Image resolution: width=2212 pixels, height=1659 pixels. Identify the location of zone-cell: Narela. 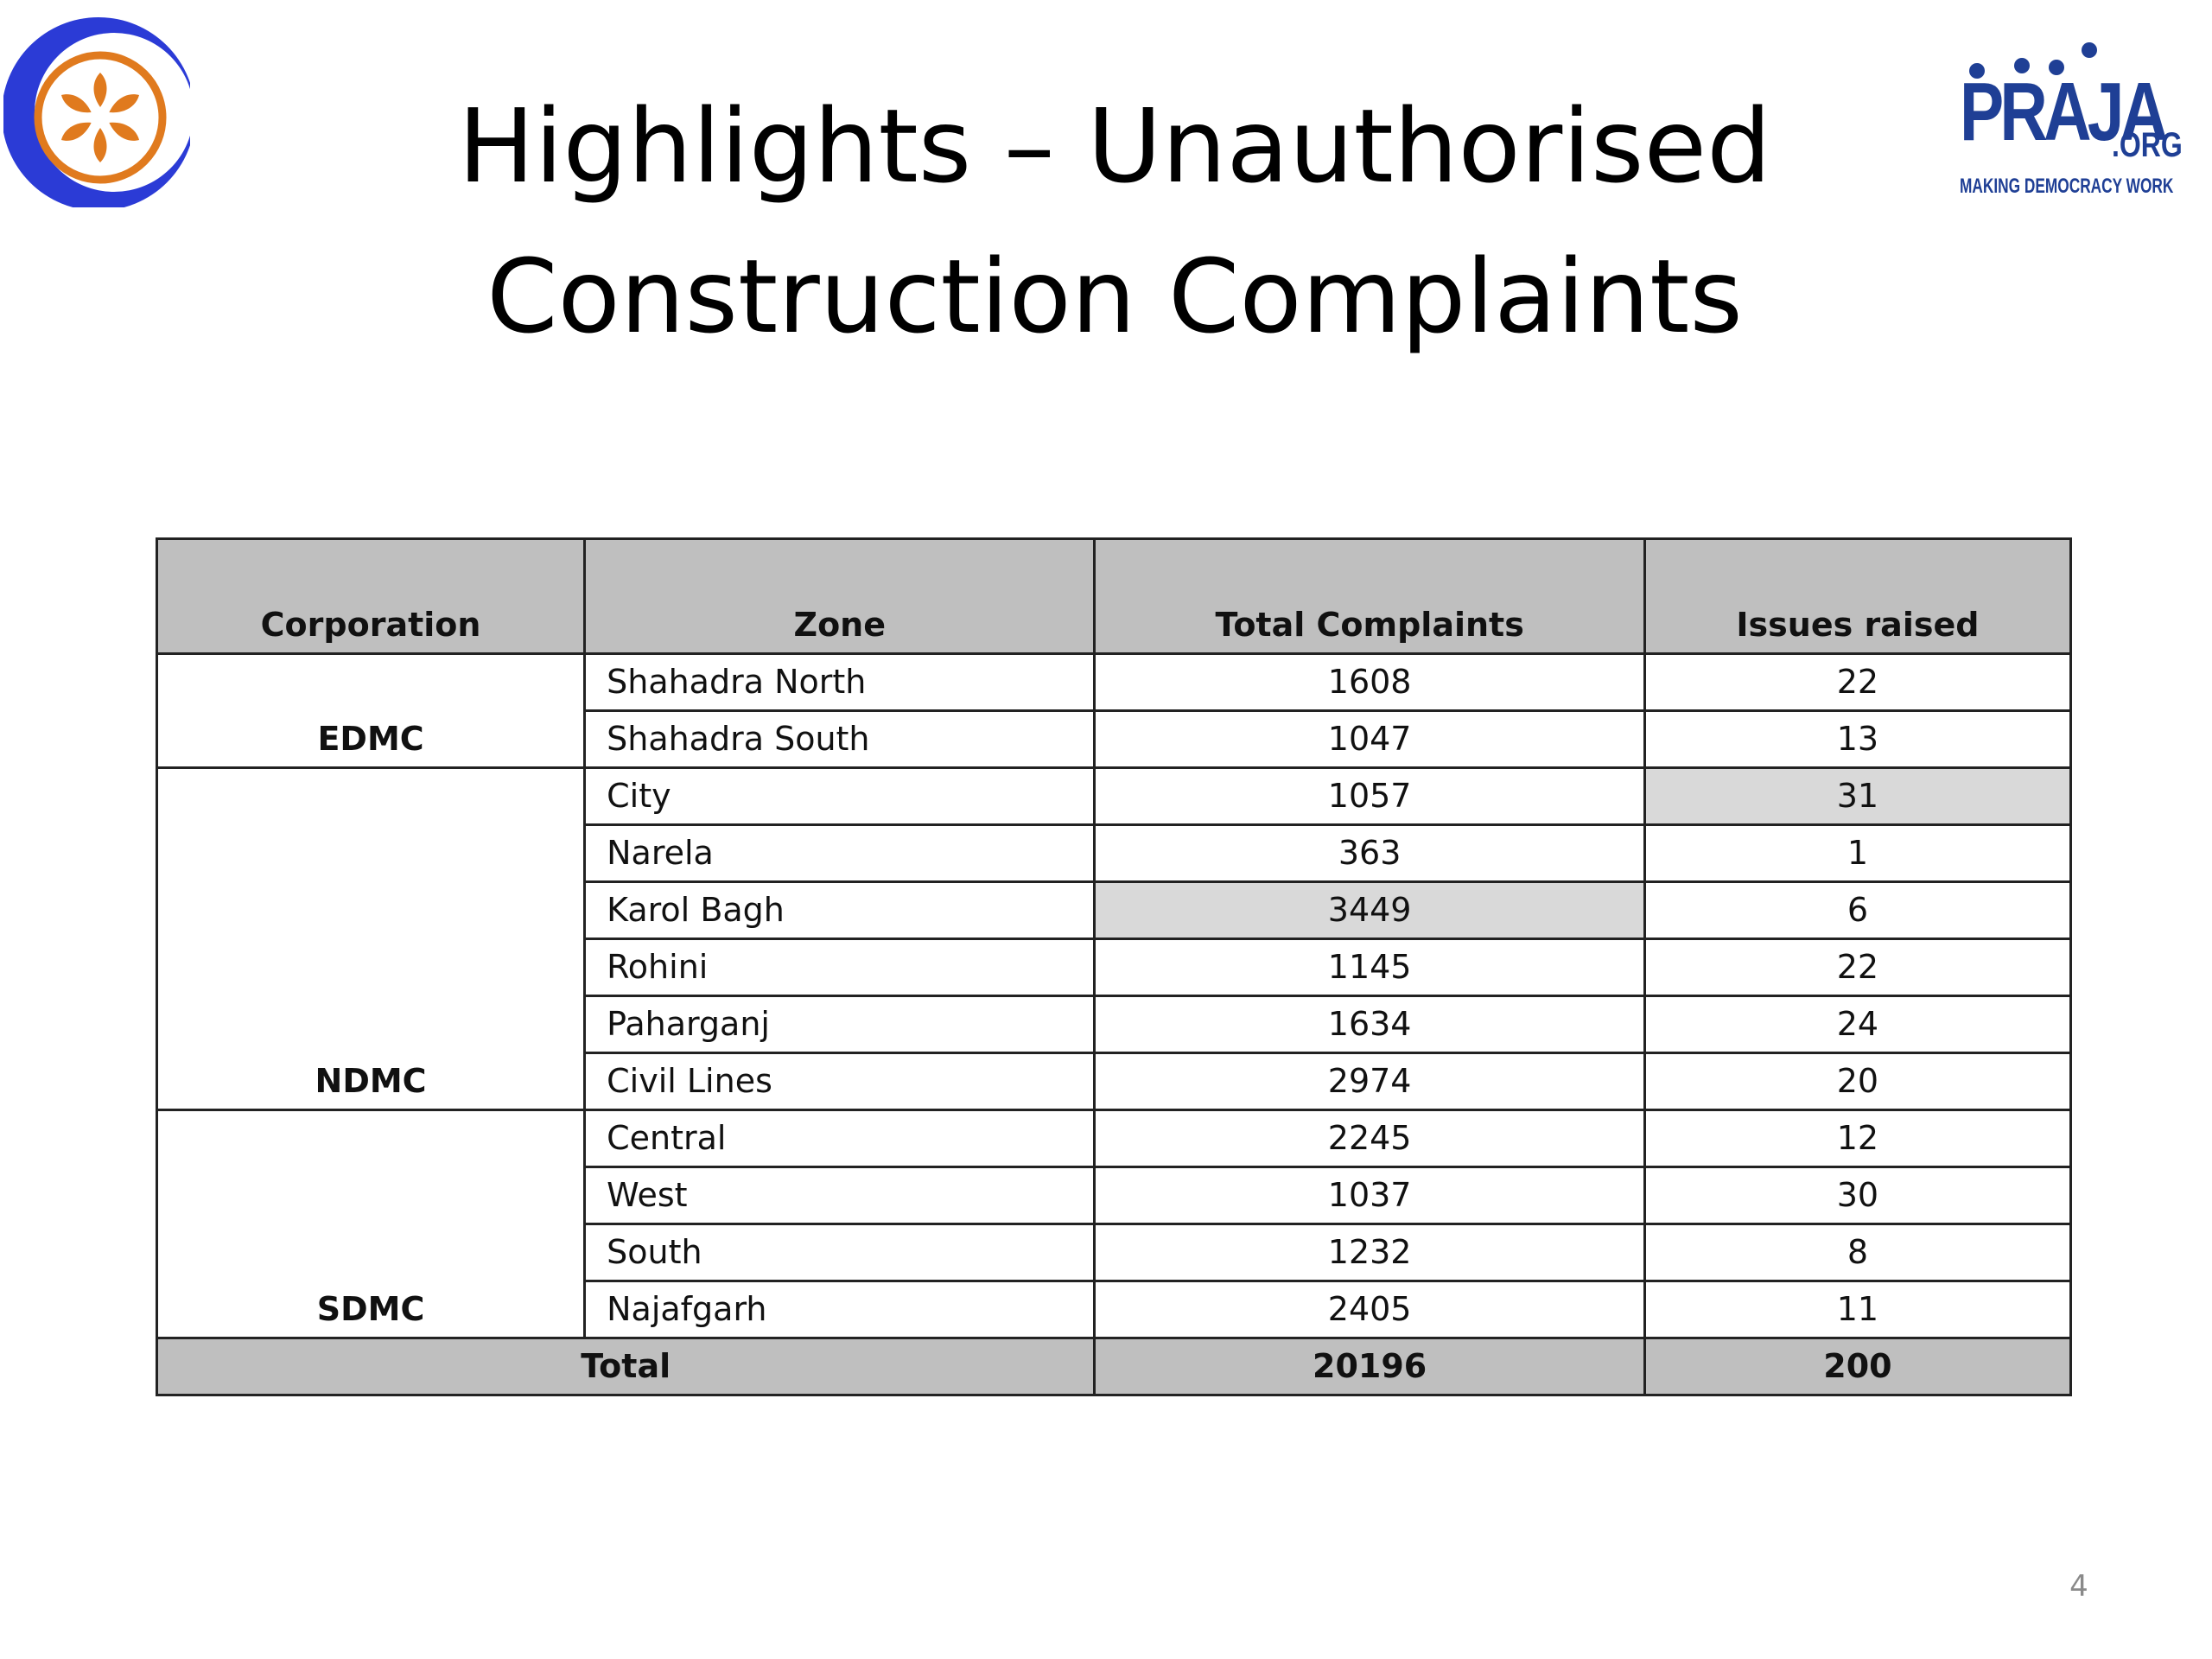
(839, 853).